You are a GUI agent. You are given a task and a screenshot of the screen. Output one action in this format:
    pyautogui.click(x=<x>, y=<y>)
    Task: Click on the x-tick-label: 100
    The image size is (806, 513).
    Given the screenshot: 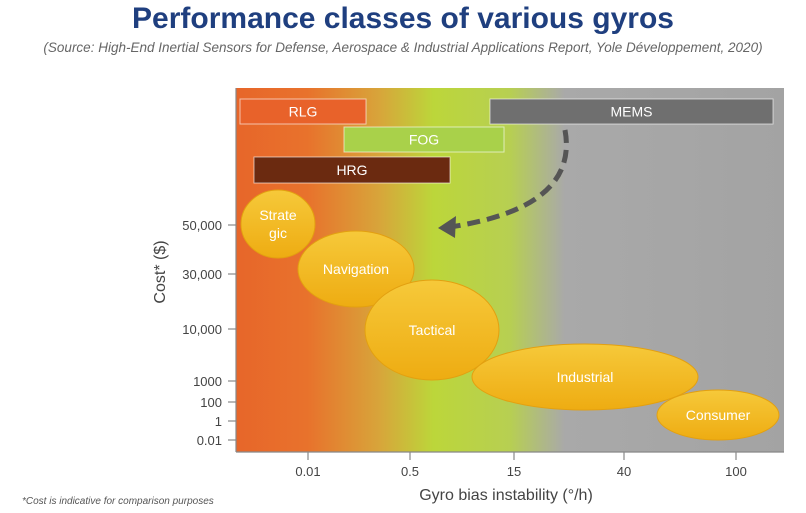 What is the action you would take?
    pyautogui.click(x=736, y=471)
    